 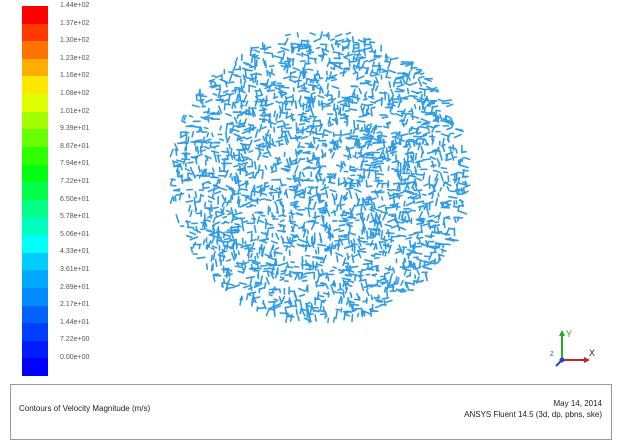 What do you see at coordinates (75, 5) in the screenshot?
I see `legend-label: 1.44e+02` at bounding box center [75, 5].